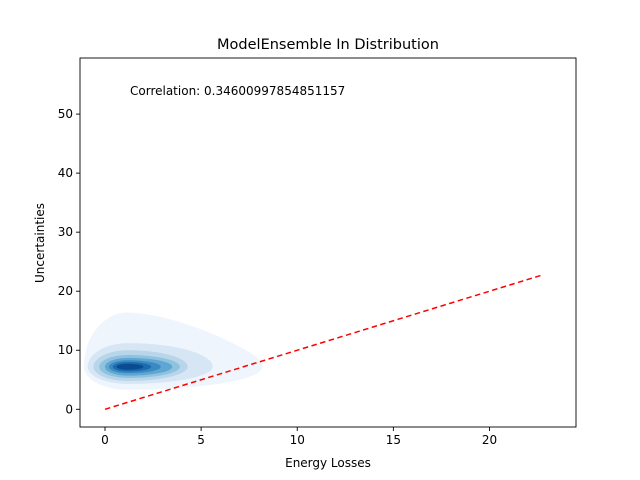 The width and height of the screenshot is (640, 480). Describe the element at coordinates (393, 440) in the screenshot. I see `x-tick-label: 15` at that location.